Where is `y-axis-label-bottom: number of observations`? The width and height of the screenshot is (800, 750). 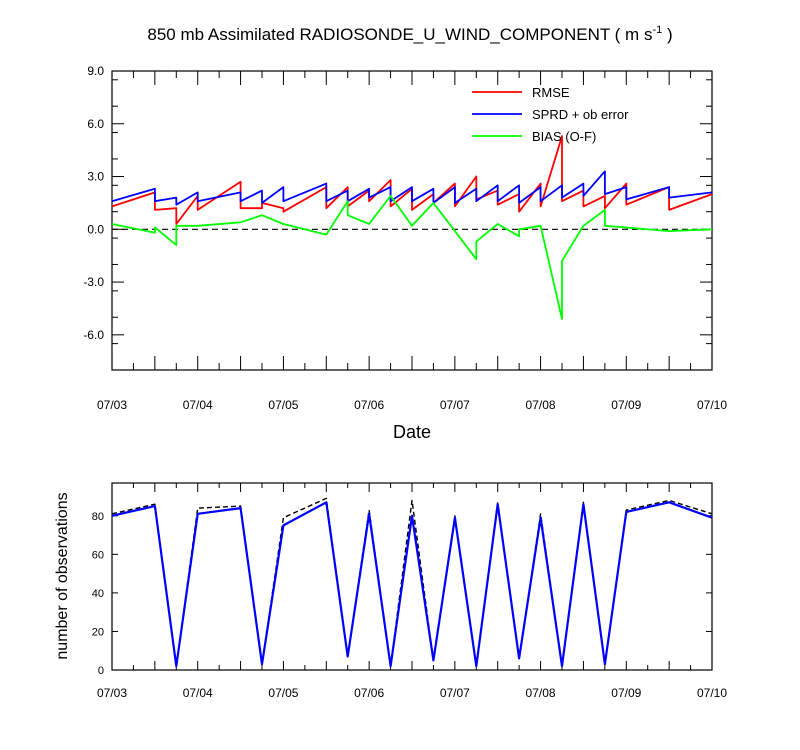
y-axis-label-bottom: number of observations is located at coordinates (62, 575).